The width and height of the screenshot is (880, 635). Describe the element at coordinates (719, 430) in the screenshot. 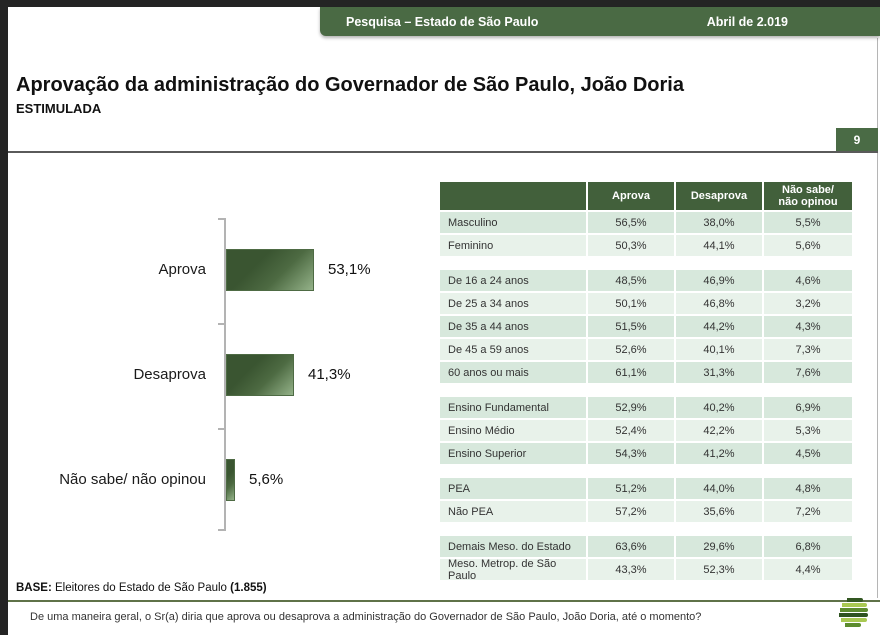

I see `table-value-cell: 42,2%` at that location.